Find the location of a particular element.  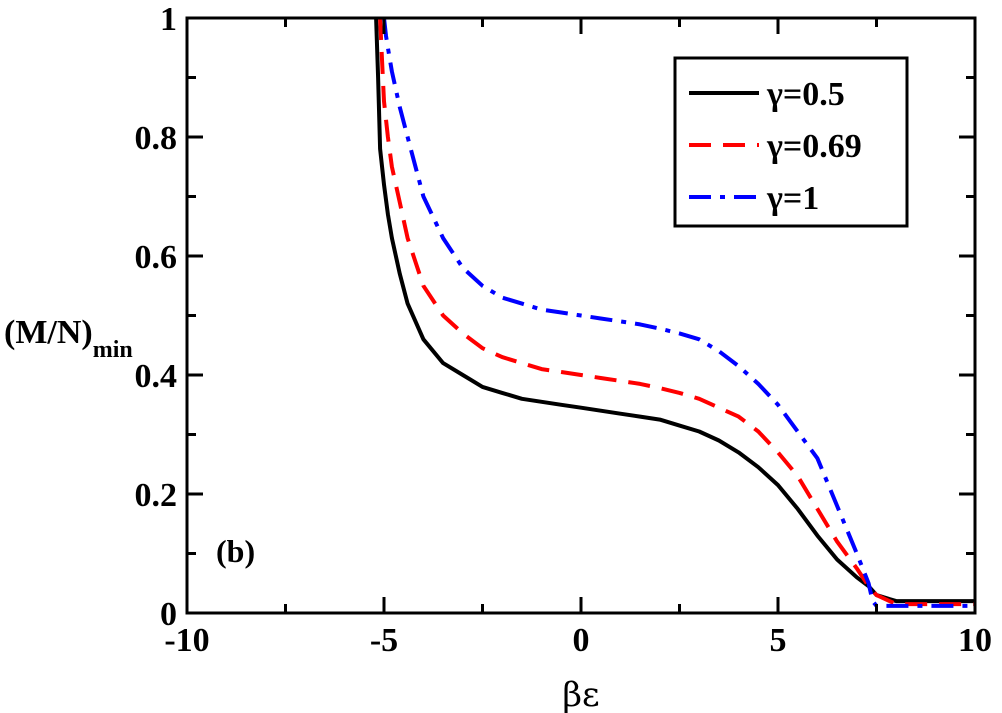

legend-box is located at coordinates (791, 142).